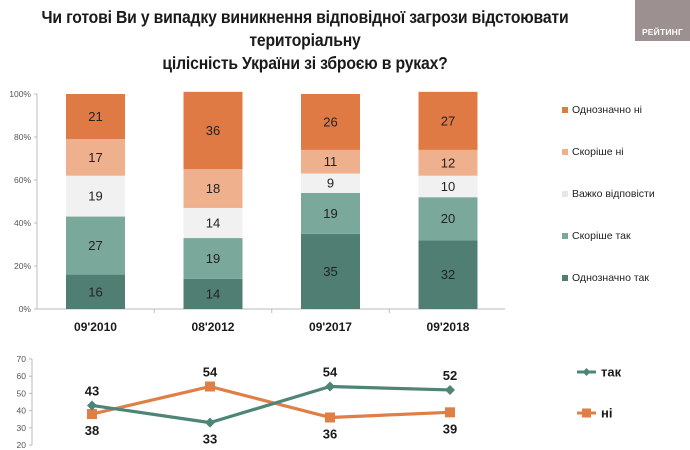  Describe the element at coordinates (607, 110) in the screenshot. I see `legend-label-definitely_no: Однозначно ні` at that location.